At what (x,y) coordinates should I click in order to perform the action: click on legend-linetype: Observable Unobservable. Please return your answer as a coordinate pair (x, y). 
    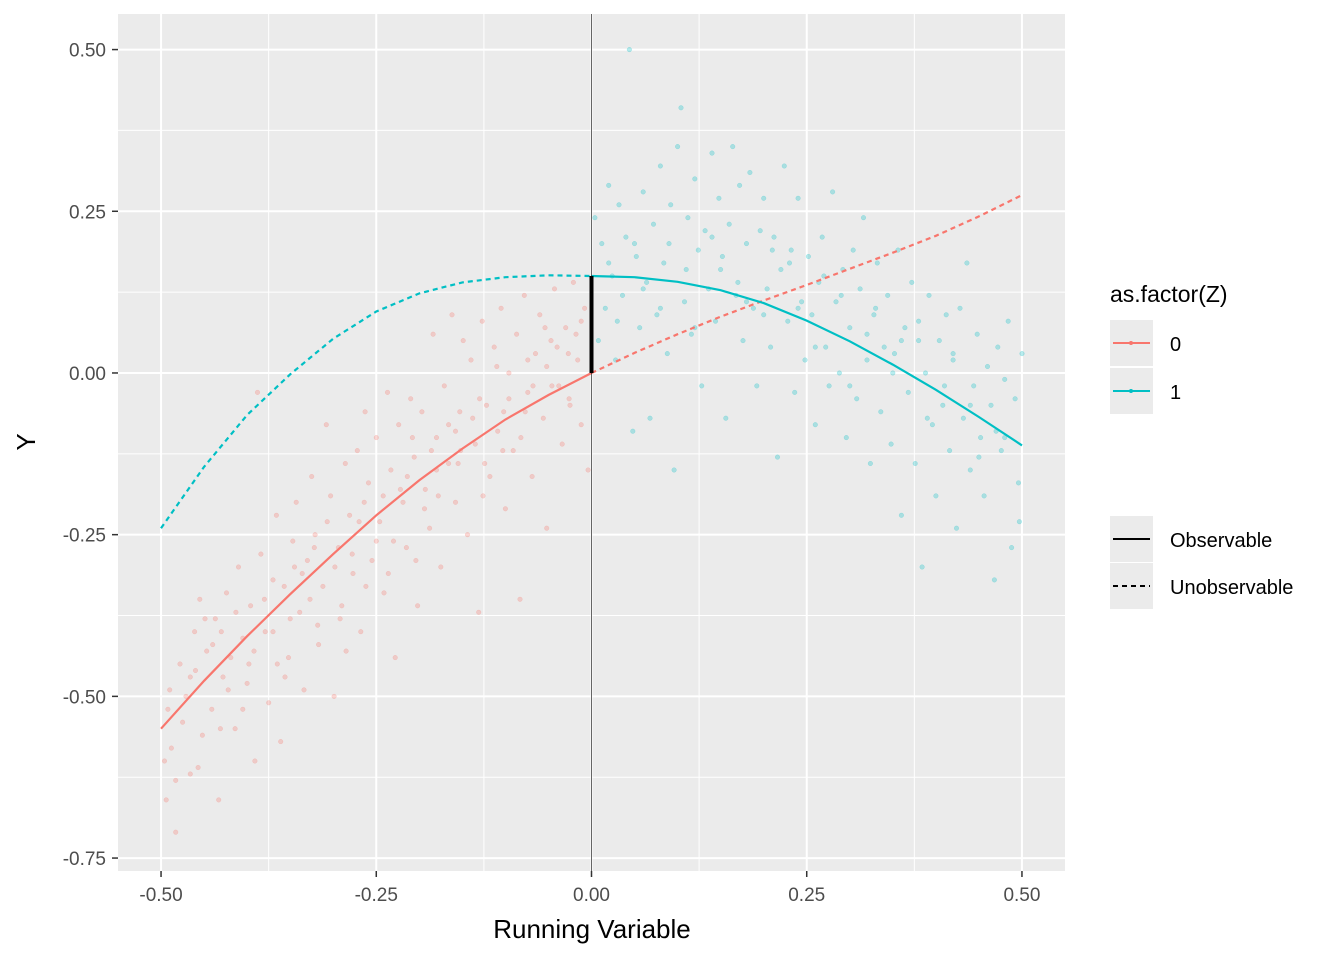
    Looking at the image, I should click on (1201, 562).